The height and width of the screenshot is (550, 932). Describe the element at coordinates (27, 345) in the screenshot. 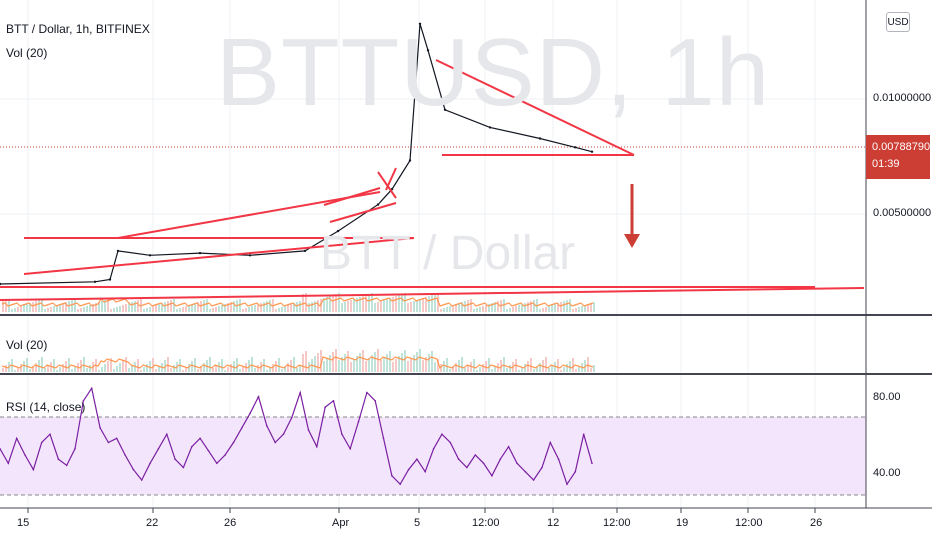

I see `volume-pane-legend: Vol (20)` at that location.